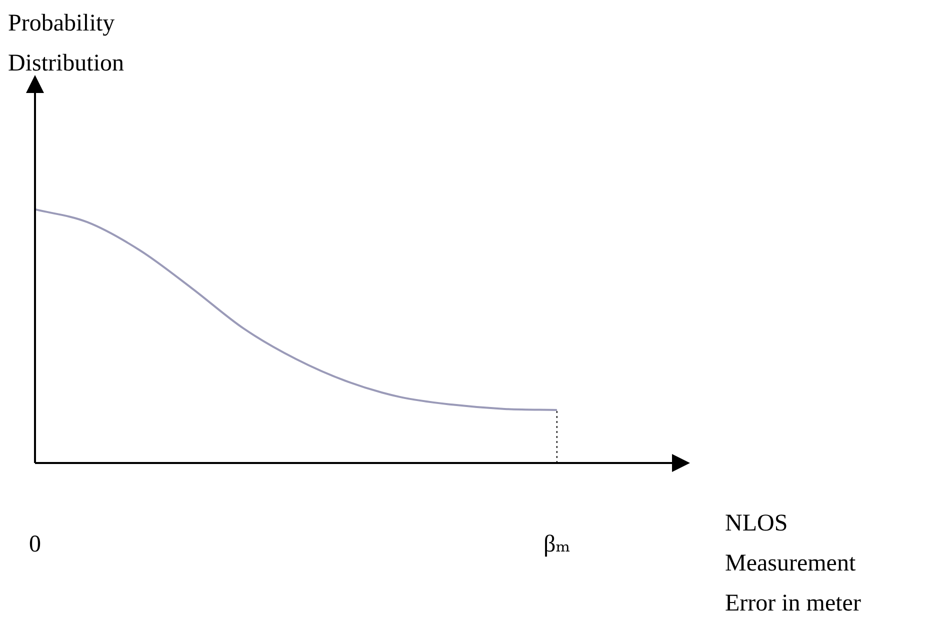 The width and height of the screenshot is (946, 626). What do you see at coordinates (35, 544) in the screenshot?
I see `x-tick-label: 0` at bounding box center [35, 544].